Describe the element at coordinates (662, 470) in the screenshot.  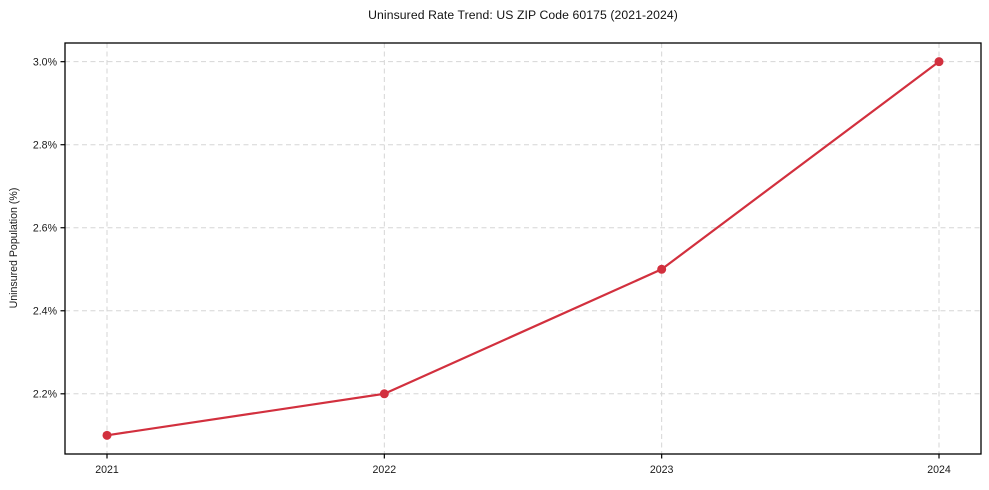
I see `x-tick-label: 2023` at that location.